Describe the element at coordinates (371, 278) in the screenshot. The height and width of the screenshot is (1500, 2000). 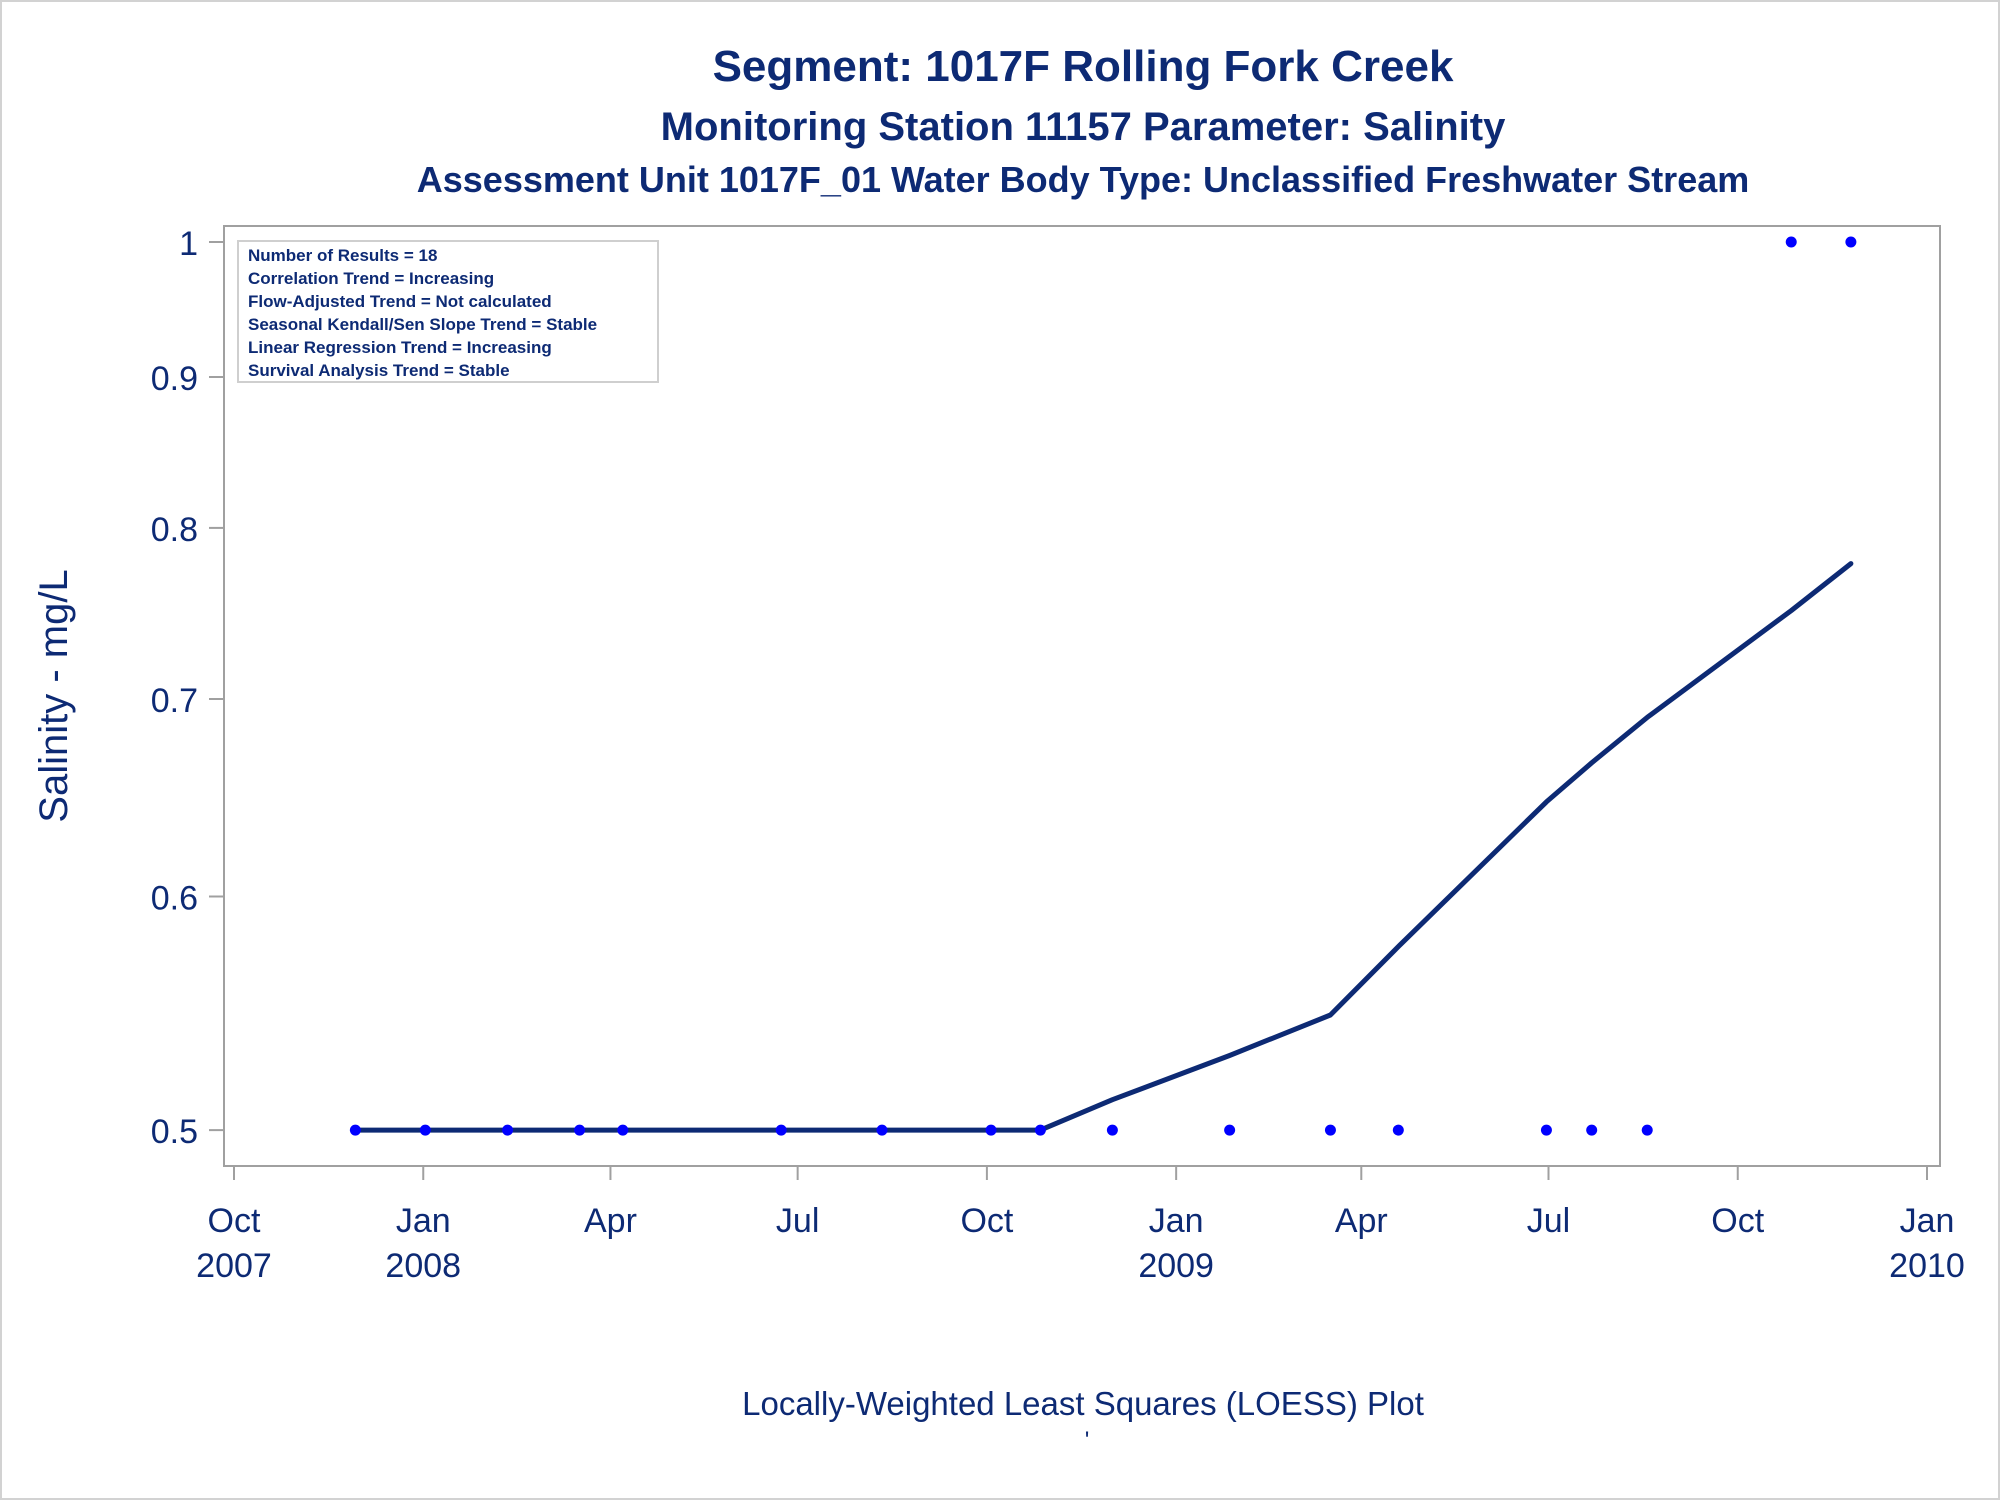
I see `stats-line-correlation: Correlation Trend = Increasing` at that location.